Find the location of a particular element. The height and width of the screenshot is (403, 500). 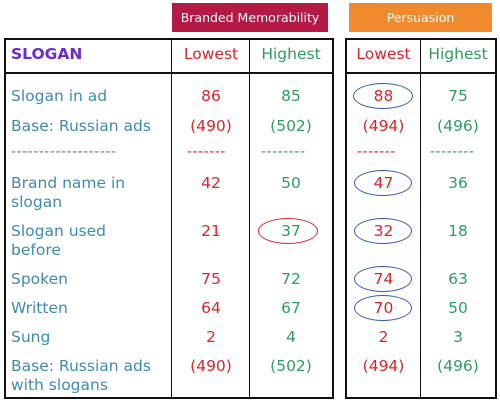

row-label: Slogan used is located at coordinates (58, 231).